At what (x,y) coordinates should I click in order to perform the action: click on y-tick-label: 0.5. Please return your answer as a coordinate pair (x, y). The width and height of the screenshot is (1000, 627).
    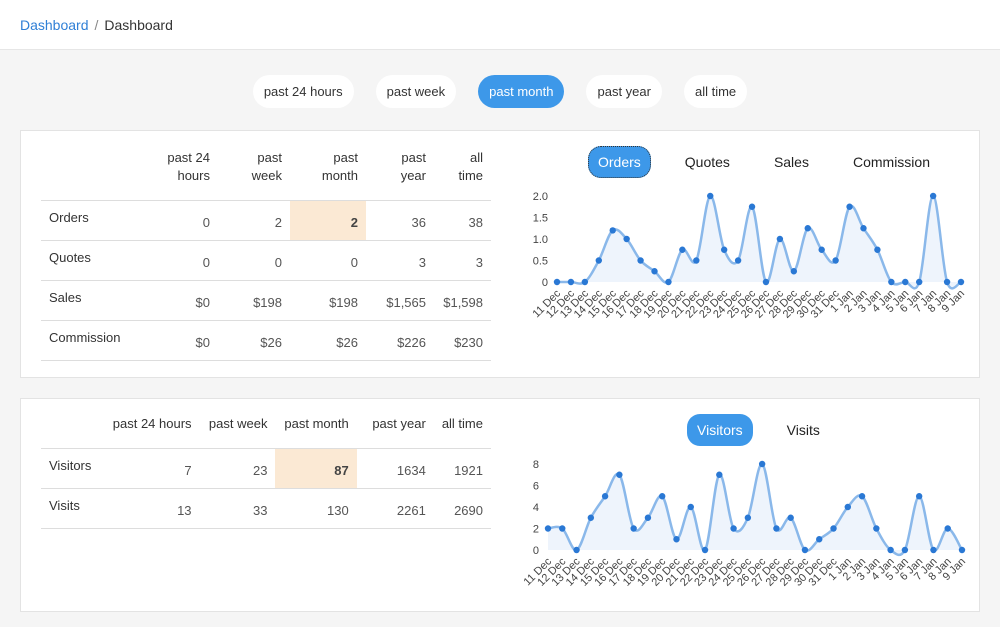
    Looking at the image, I should click on (540, 262).